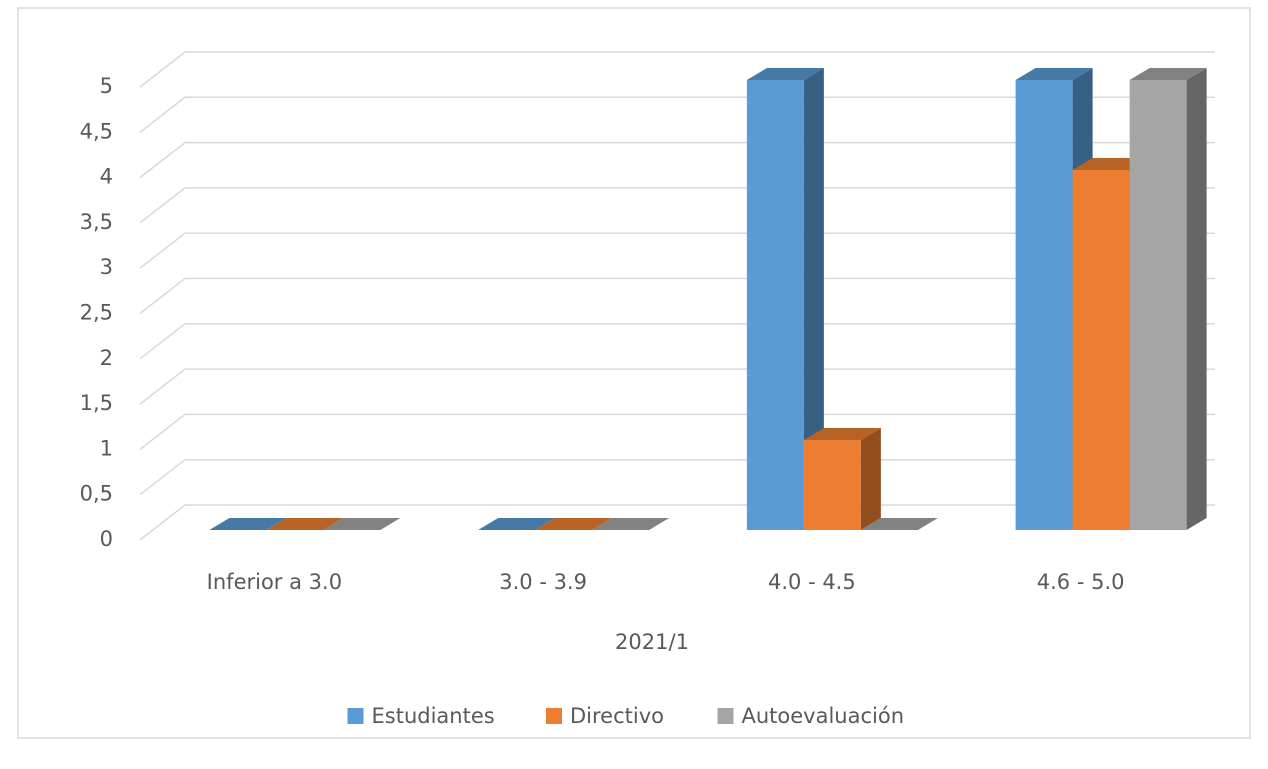  I want to click on x-tick-label: 4.0 - 4.5, so click(812, 582).